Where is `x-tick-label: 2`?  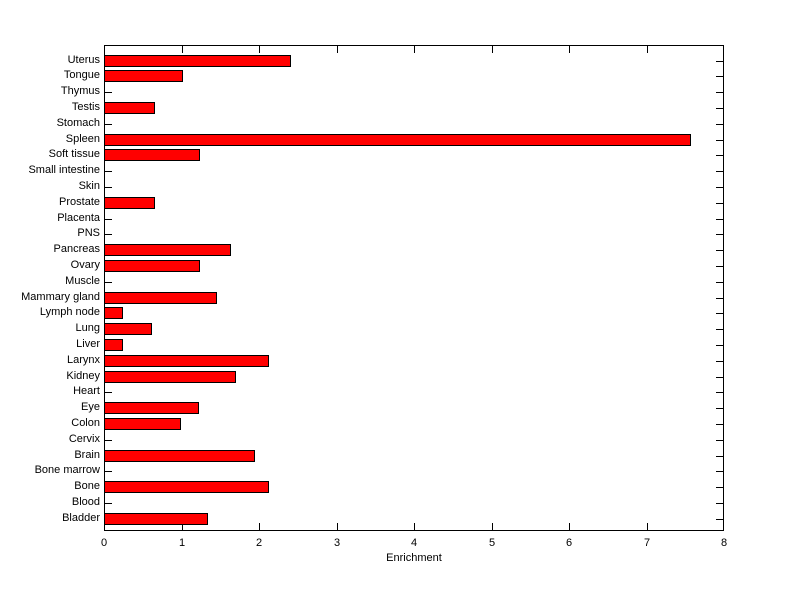 x-tick-label: 2 is located at coordinates (259, 543).